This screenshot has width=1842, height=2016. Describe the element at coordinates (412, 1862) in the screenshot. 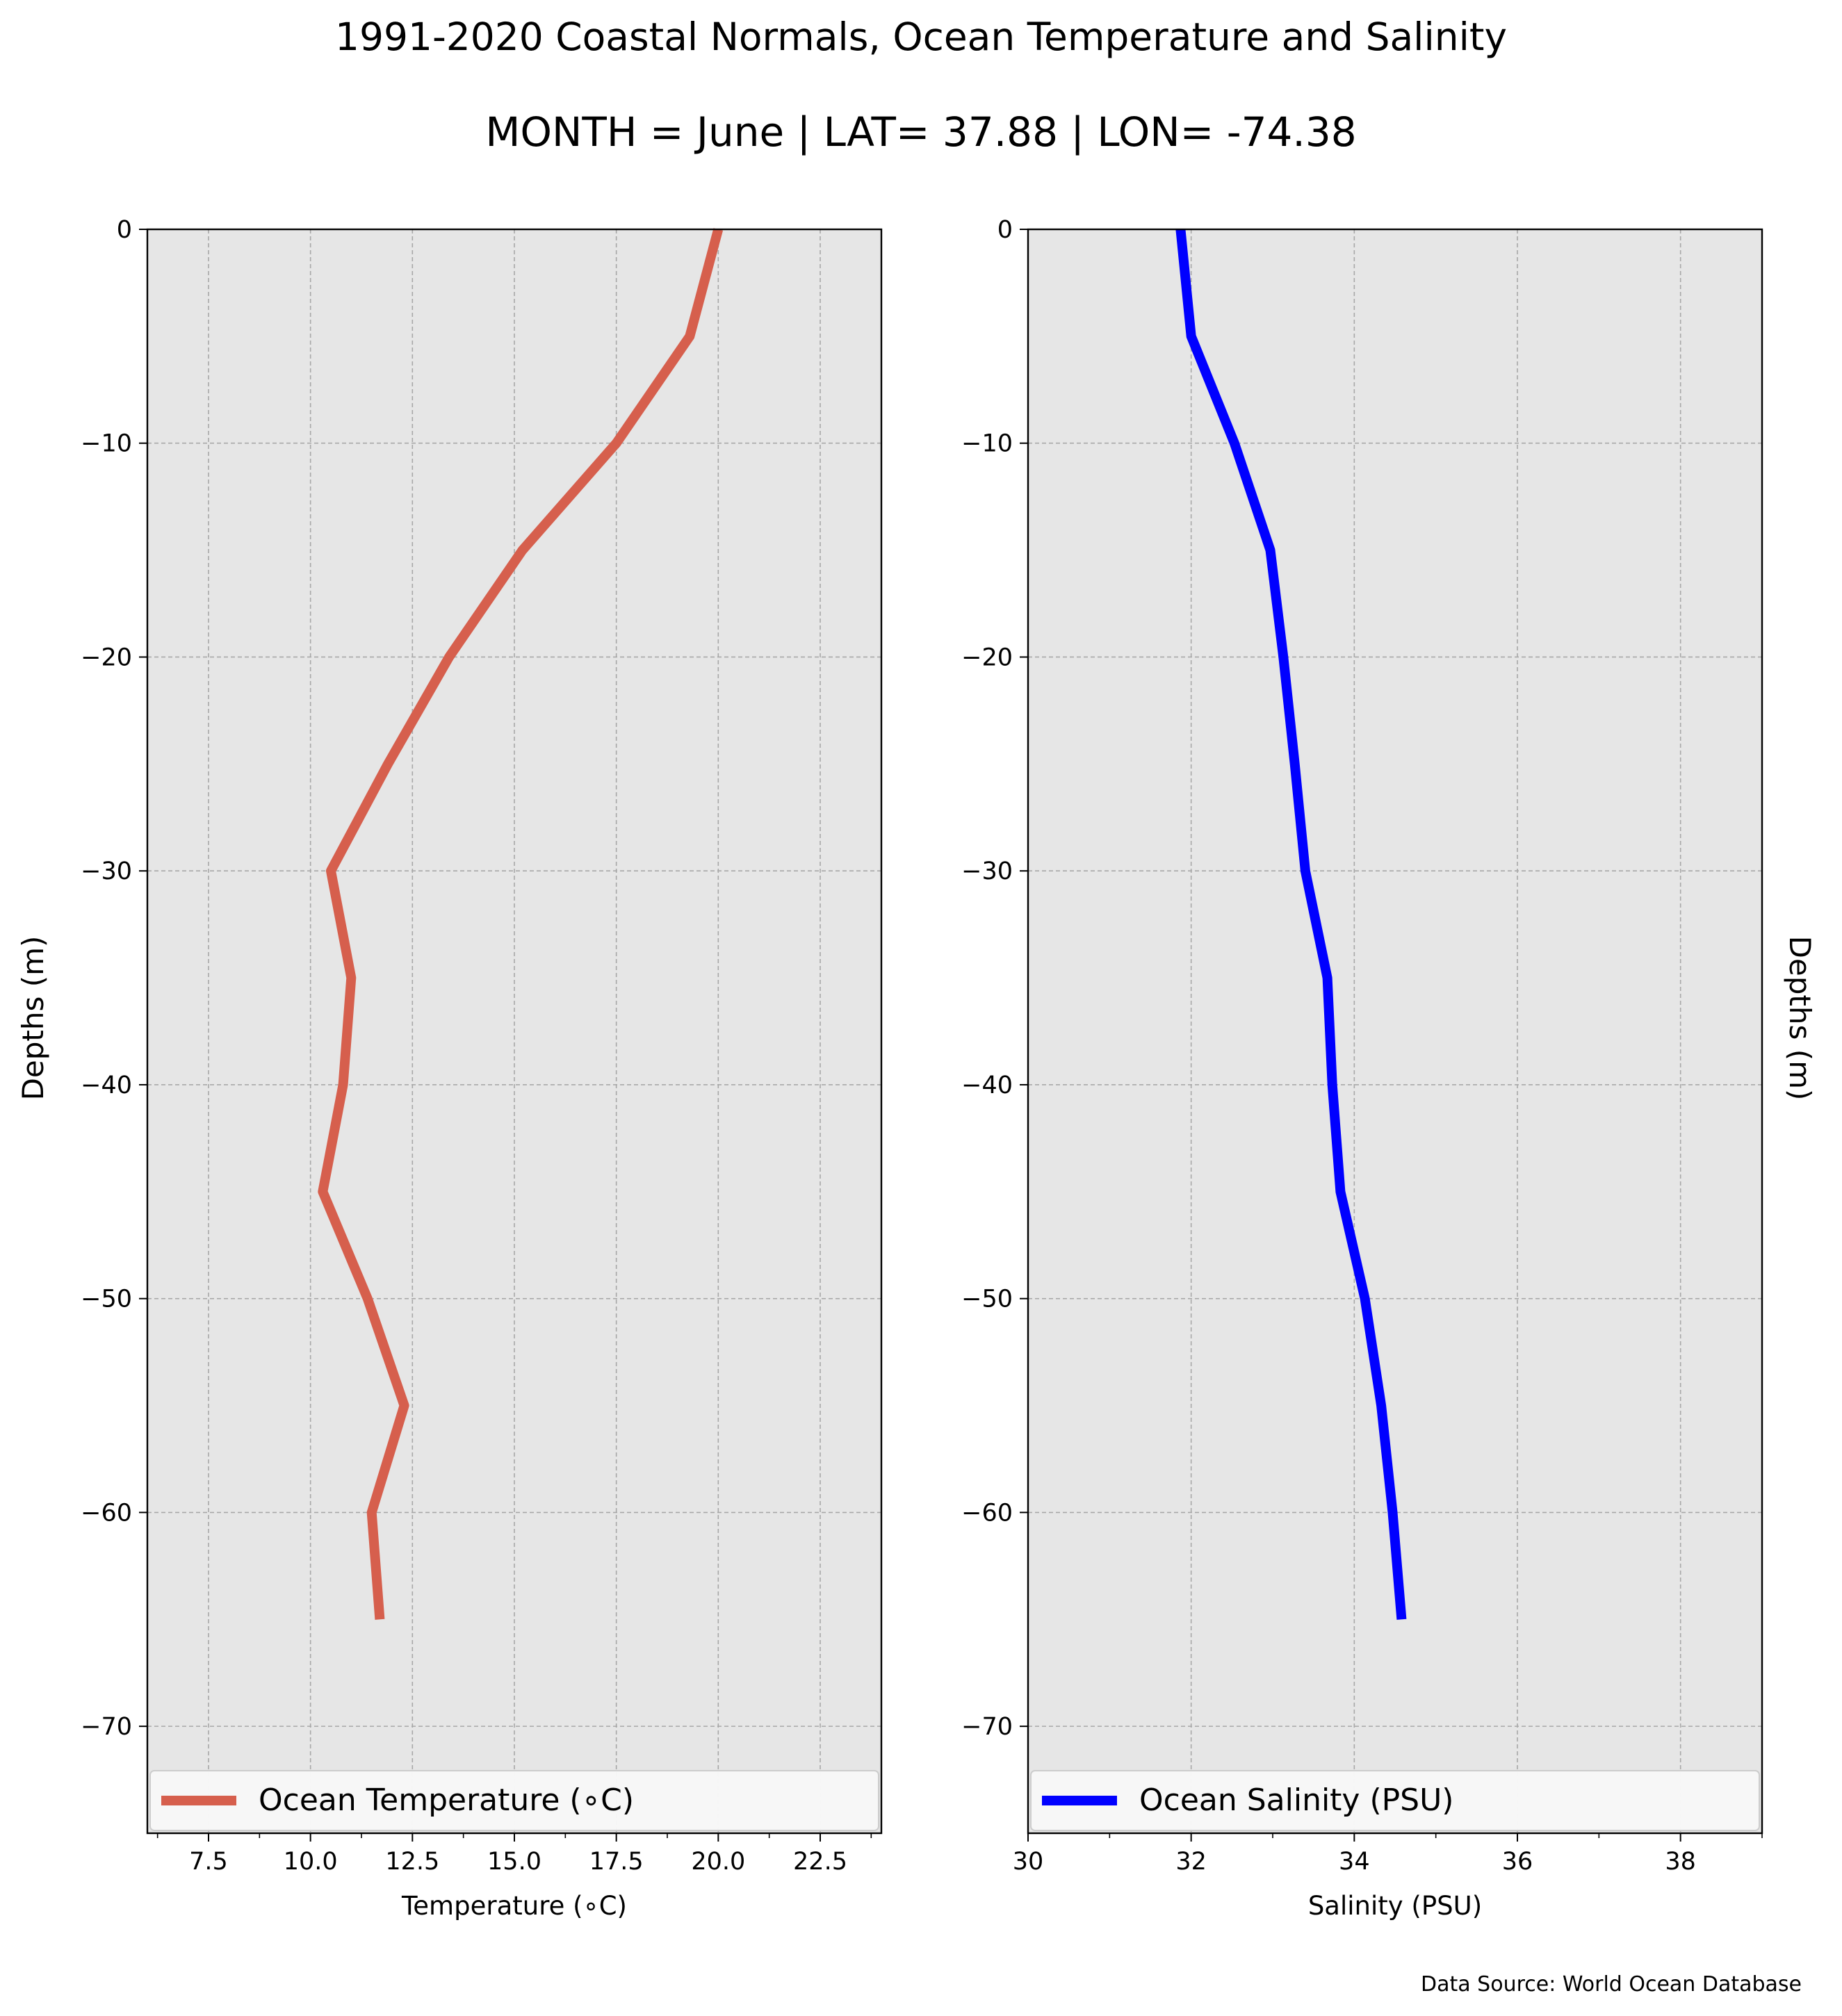

I see `x-tick-label: 12.5` at that location.